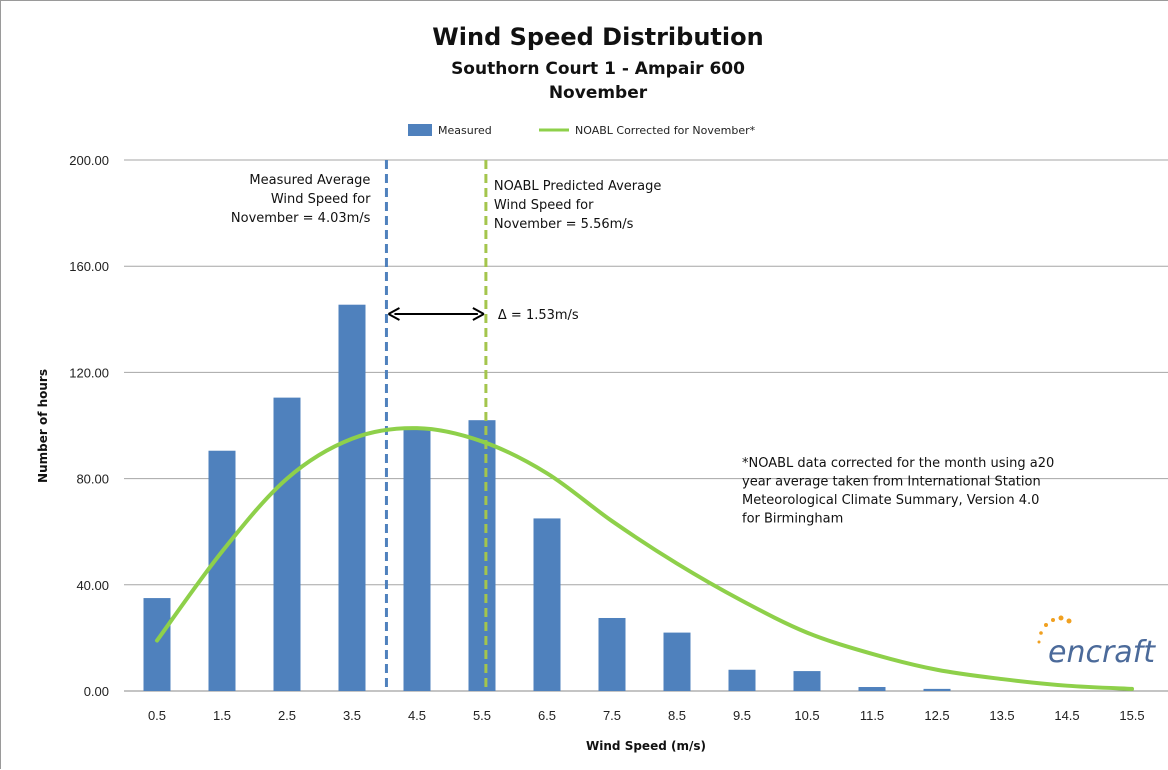 The image size is (1168, 770). Describe the element at coordinates (646, 746) in the screenshot. I see `x-axis-title: Wind Speed (m/s)` at that location.